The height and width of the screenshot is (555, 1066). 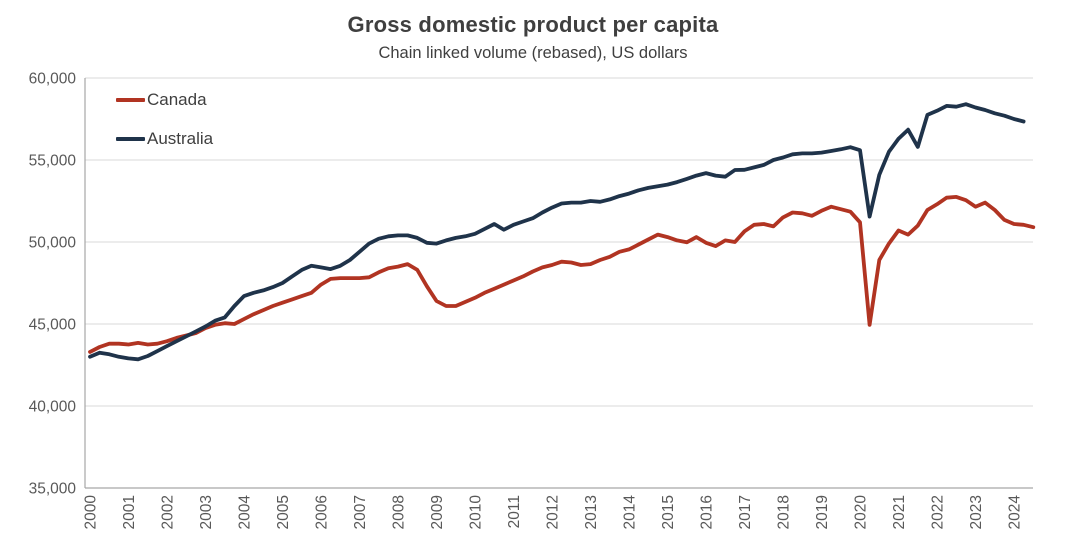 I want to click on x-axis-tick-label: 2008, so click(x=399, y=512).